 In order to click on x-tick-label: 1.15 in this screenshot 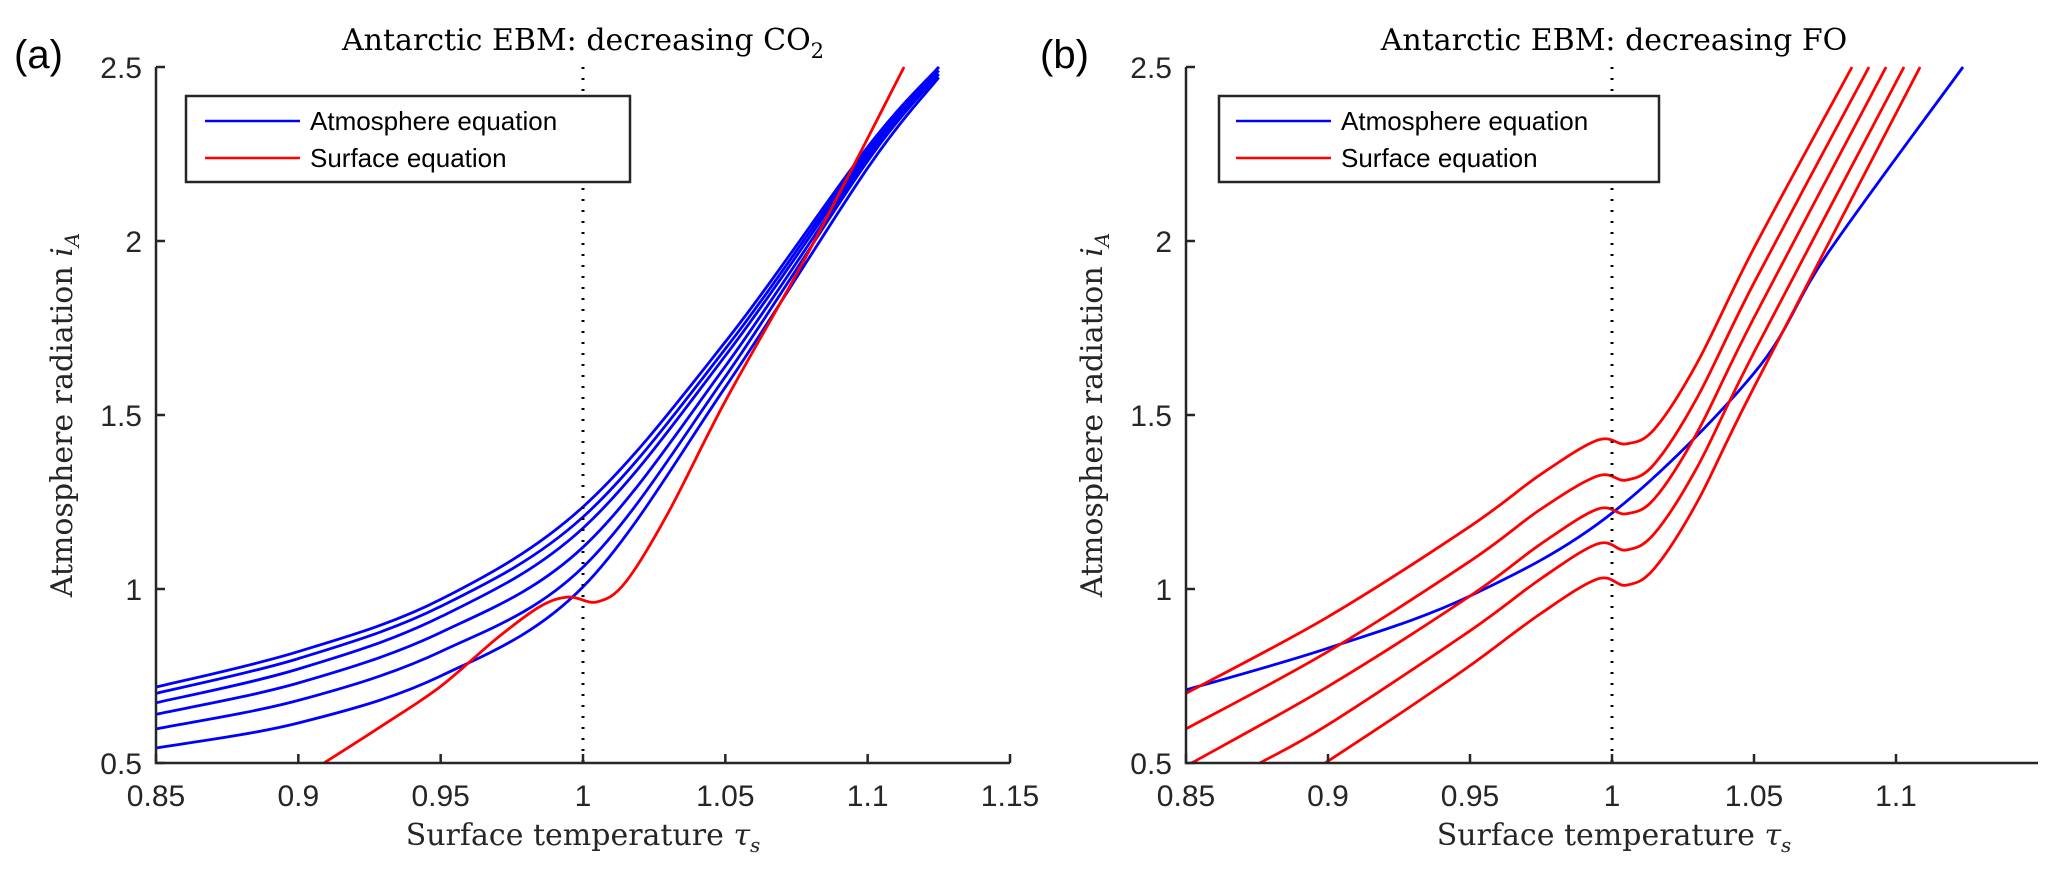, I will do `click(1010, 796)`.